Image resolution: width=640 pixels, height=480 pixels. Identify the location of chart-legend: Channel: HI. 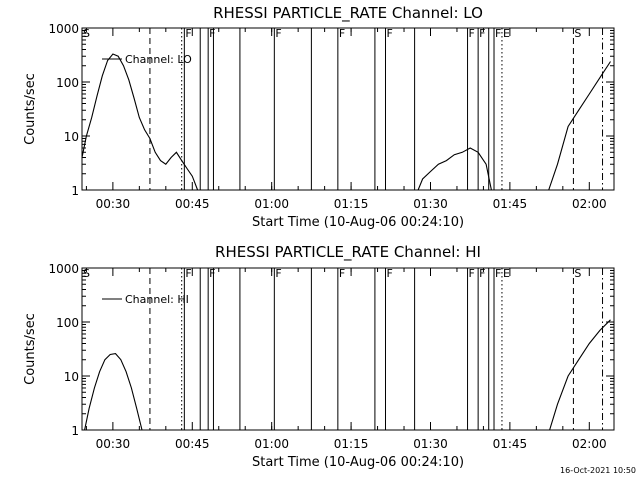
(145, 299).